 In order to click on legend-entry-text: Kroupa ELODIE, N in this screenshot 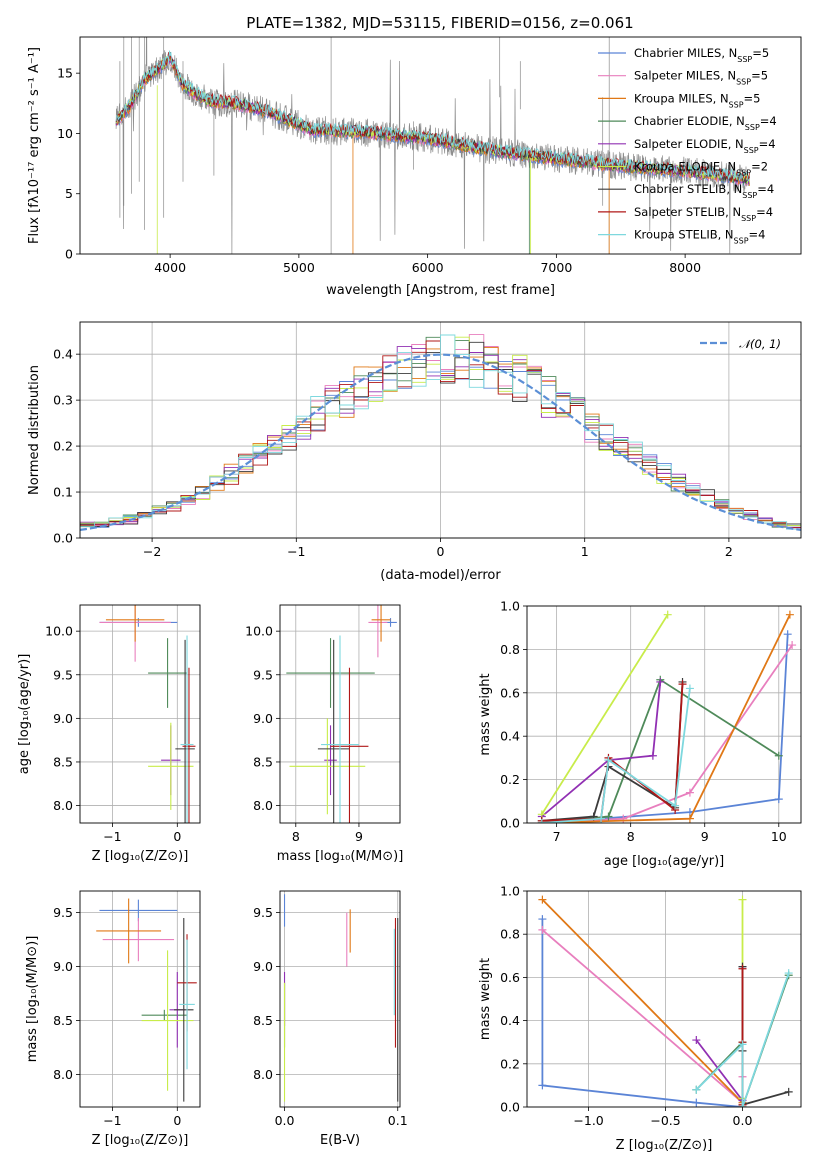, I will do `click(685, 167)`.